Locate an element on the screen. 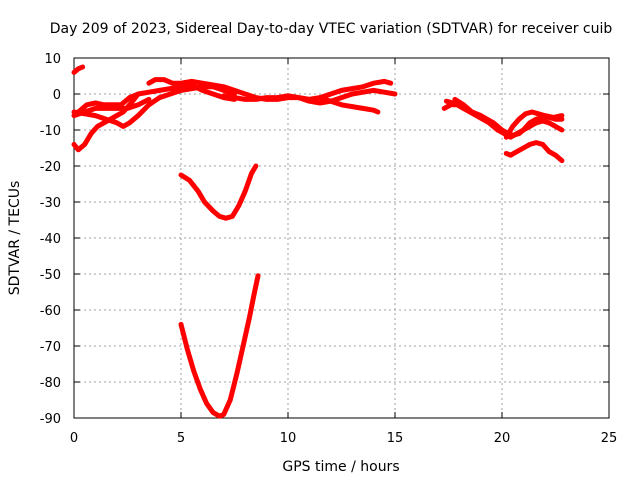 Image resolution: width=640 pixels, height=480 pixels. x-tick-label: 10 is located at coordinates (288, 438).